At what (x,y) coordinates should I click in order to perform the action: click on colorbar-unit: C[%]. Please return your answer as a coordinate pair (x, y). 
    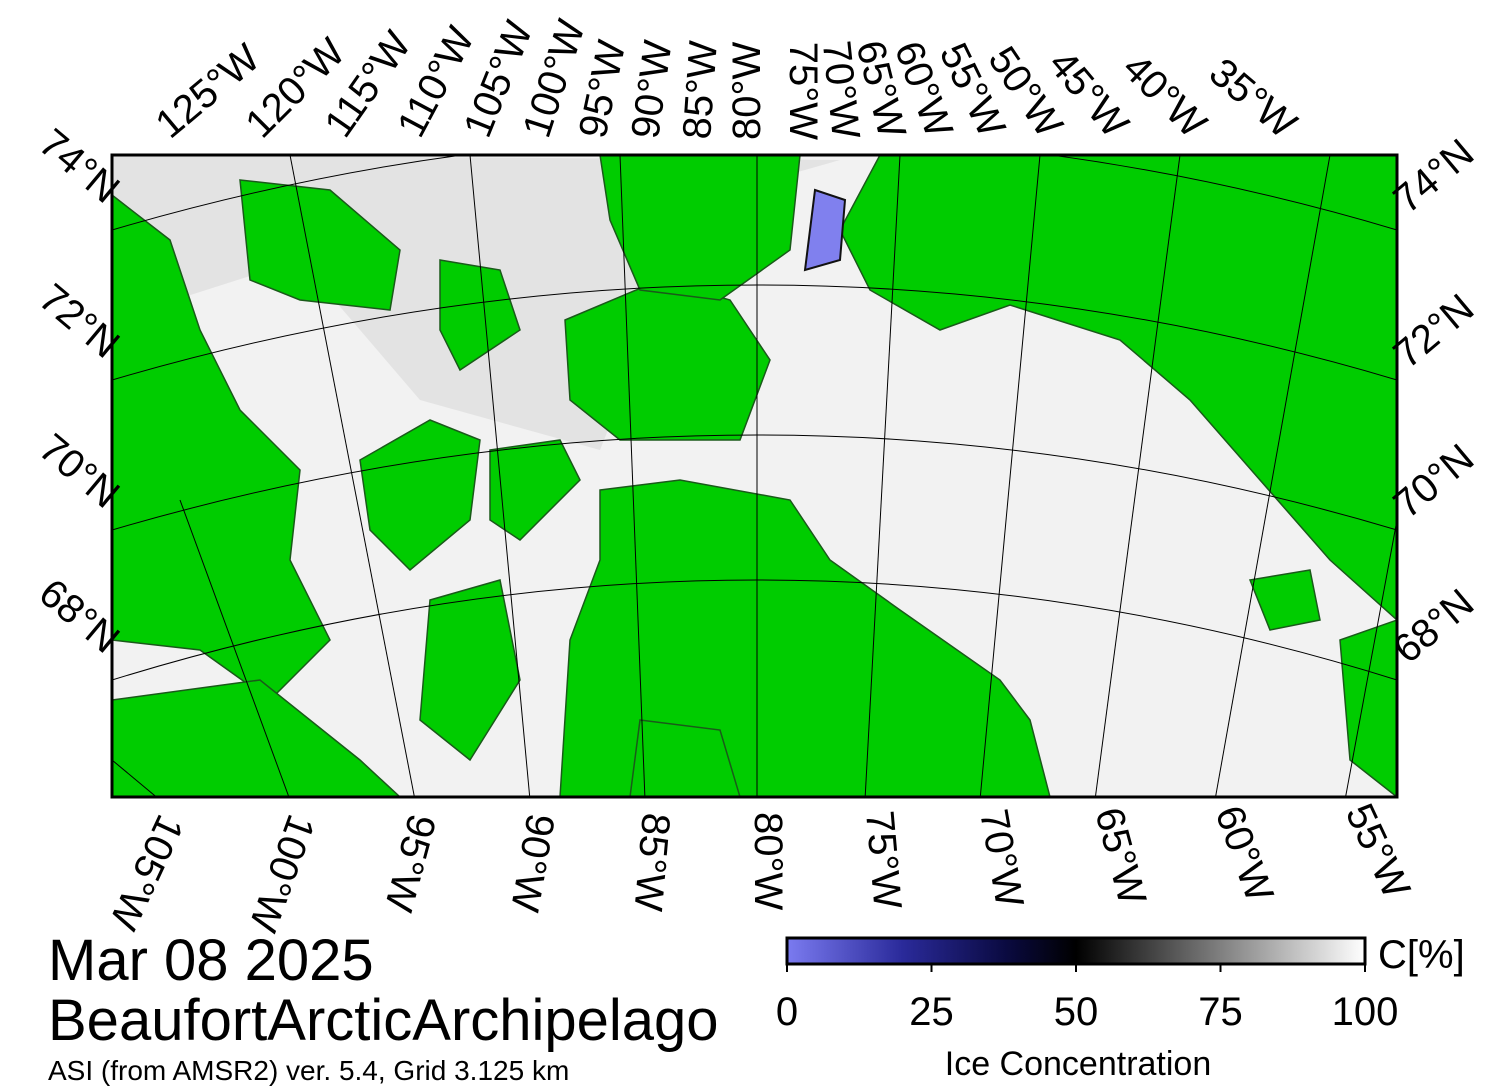
    Looking at the image, I should click on (1421, 955).